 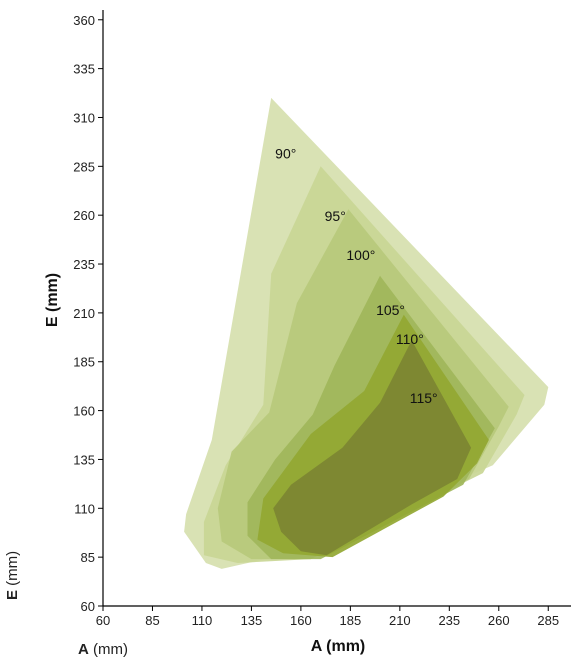 I want to click on x-tick-label: 285, so click(x=548, y=620).